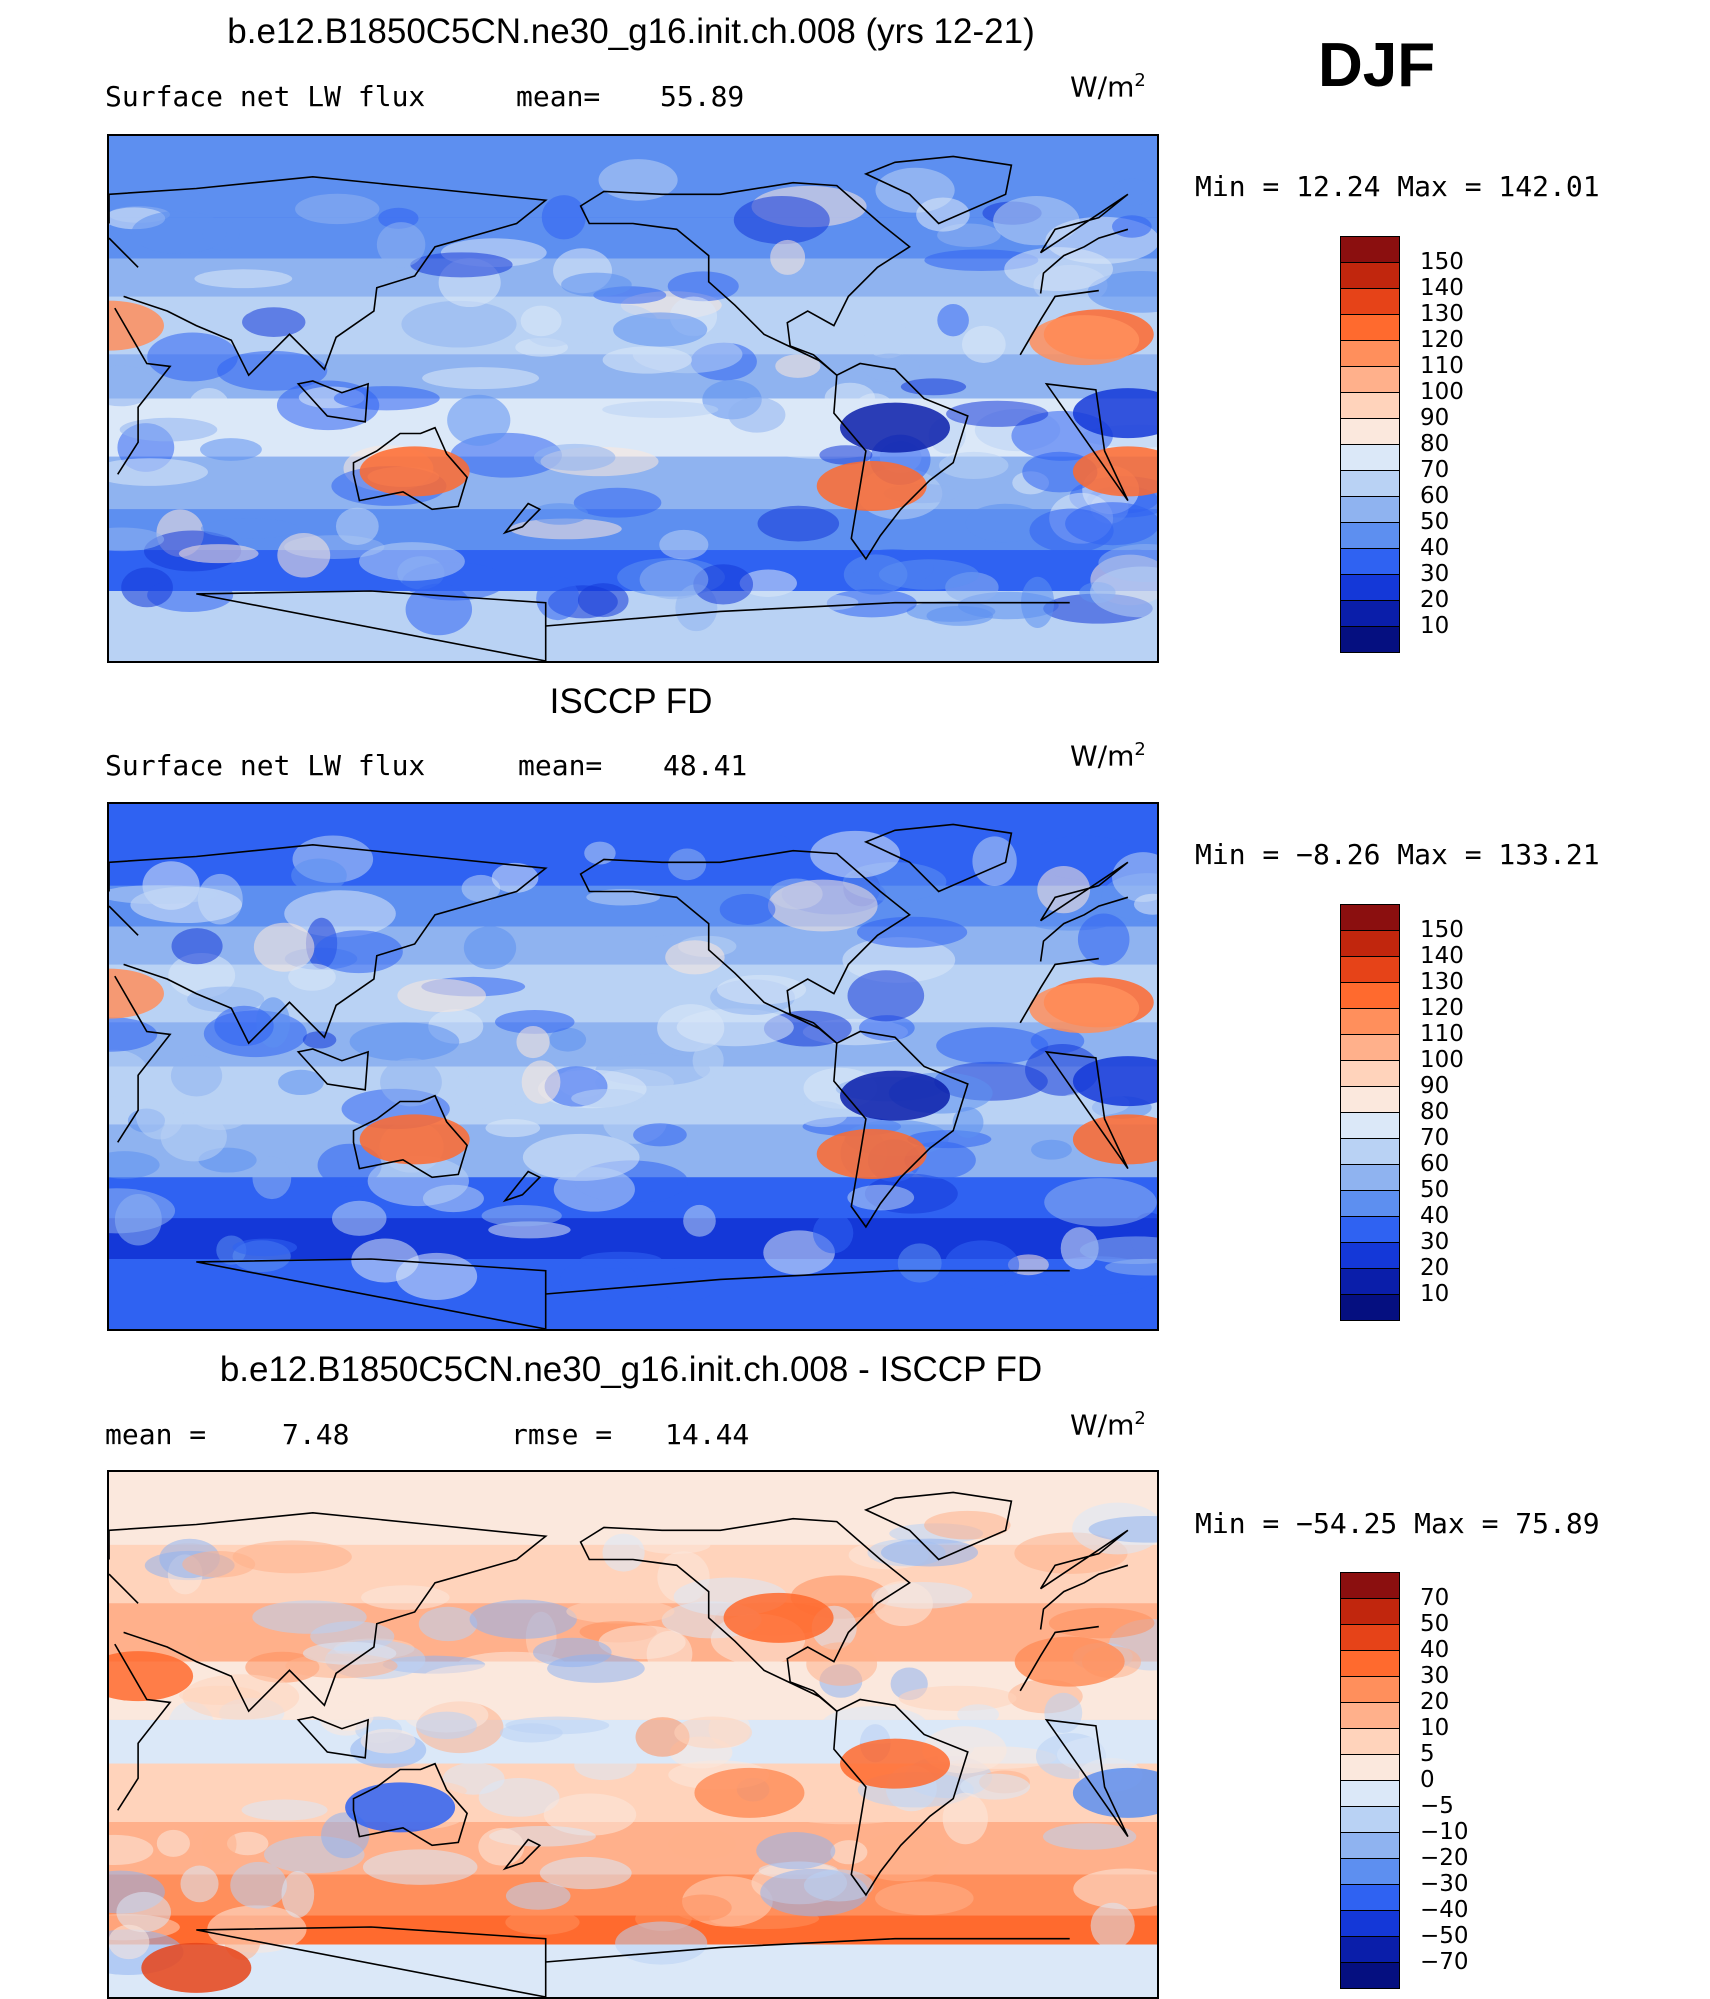 This screenshot has width=1710, height=1999. What do you see at coordinates (1435, 418) in the screenshot?
I see `colorbar-label: 90` at bounding box center [1435, 418].